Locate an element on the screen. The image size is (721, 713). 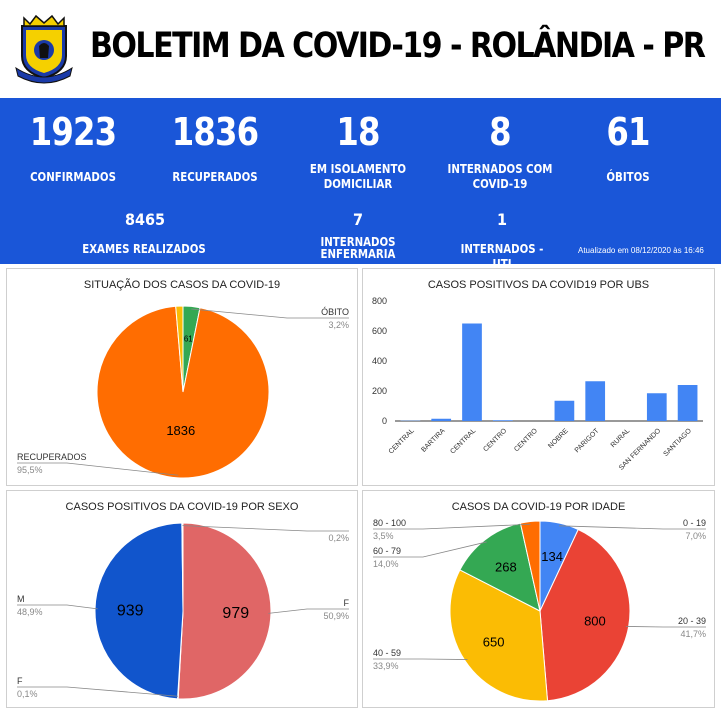
legend-percent-0: 3,2% is located at coordinates (338, 325).